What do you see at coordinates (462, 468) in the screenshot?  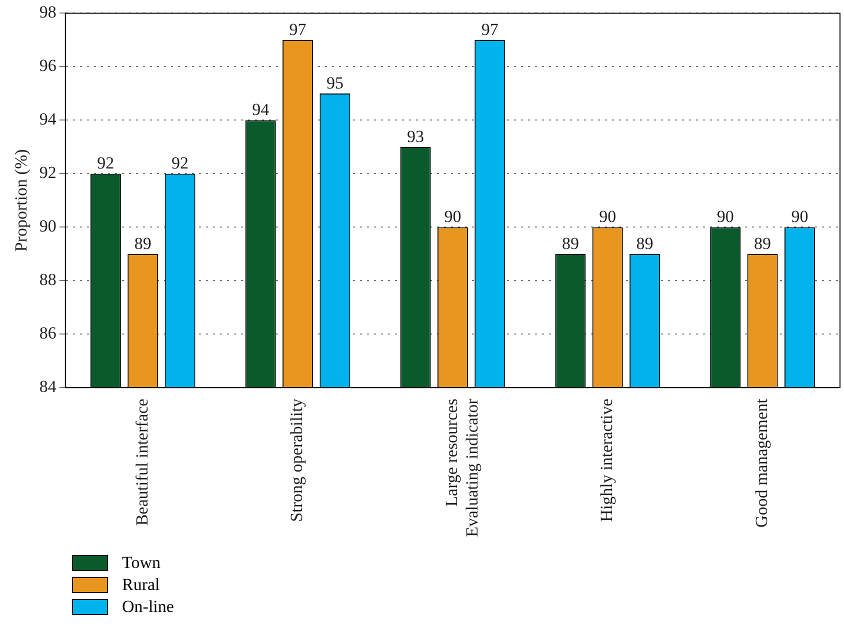 I see `x-tick-label: Large resources Evaluating indicator` at bounding box center [462, 468].